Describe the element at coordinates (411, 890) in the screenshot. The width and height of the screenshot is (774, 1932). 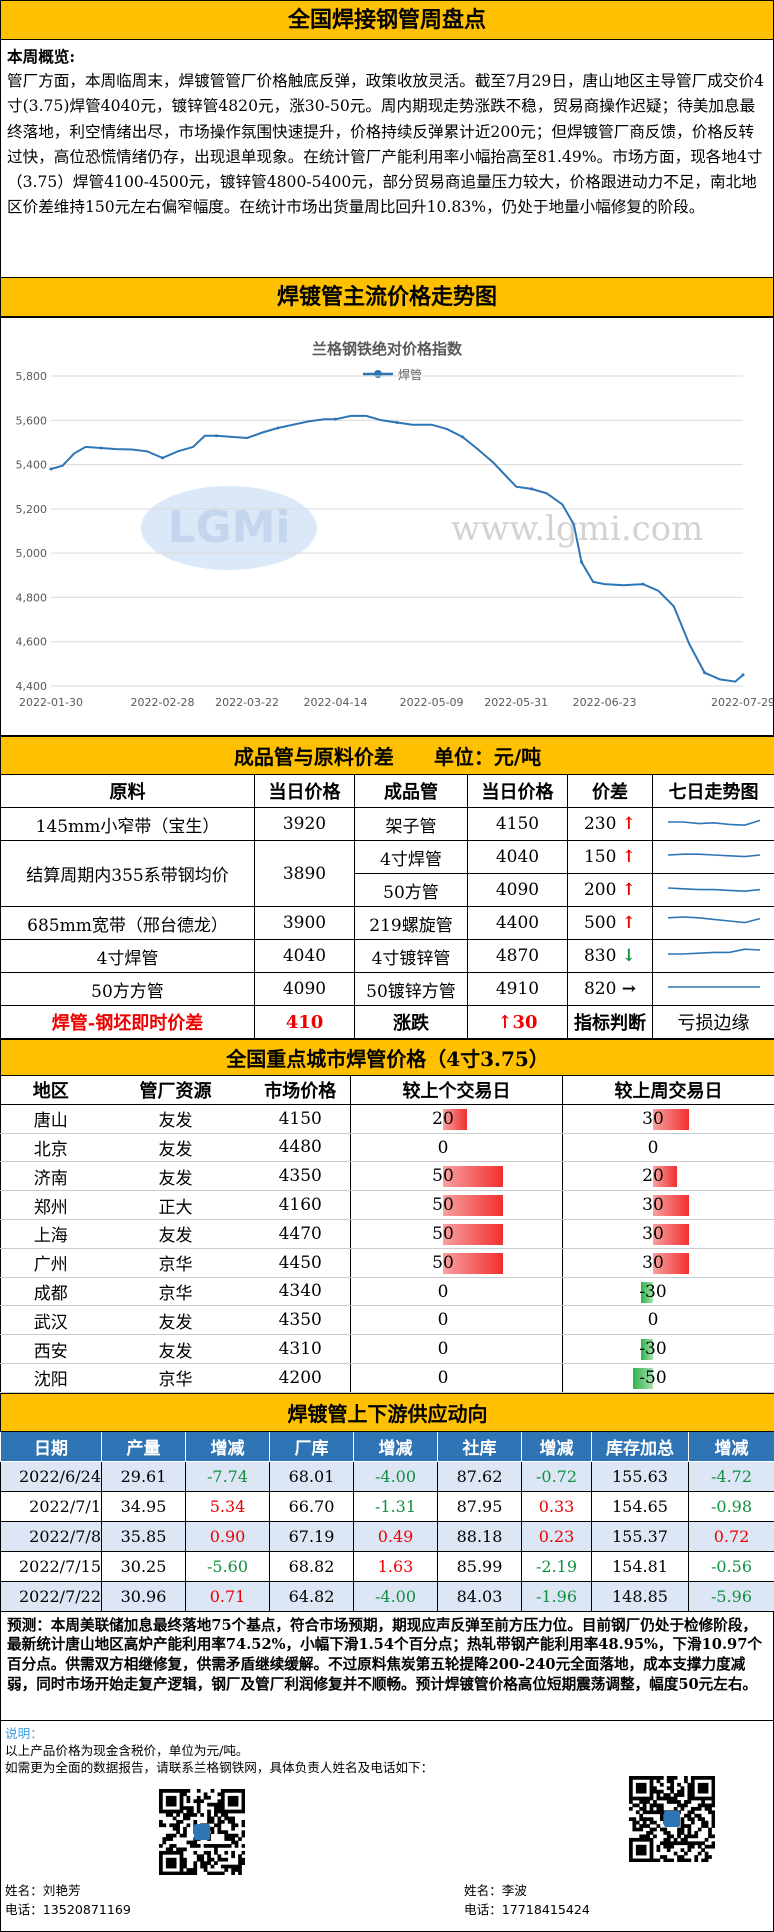
I see `product-name: 50方管` at that location.